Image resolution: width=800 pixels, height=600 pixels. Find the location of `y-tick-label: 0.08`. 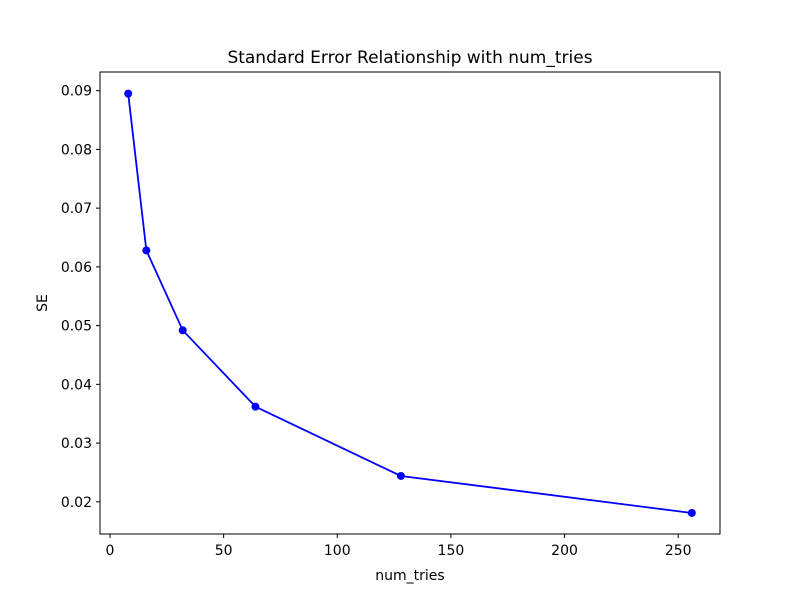

y-tick-label: 0.08 is located at coordinates (76, 150).